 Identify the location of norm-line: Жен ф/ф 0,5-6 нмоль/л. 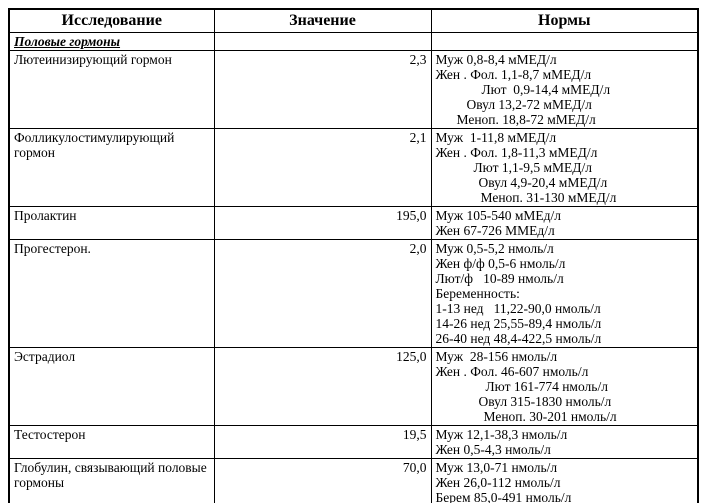
(500, 263).